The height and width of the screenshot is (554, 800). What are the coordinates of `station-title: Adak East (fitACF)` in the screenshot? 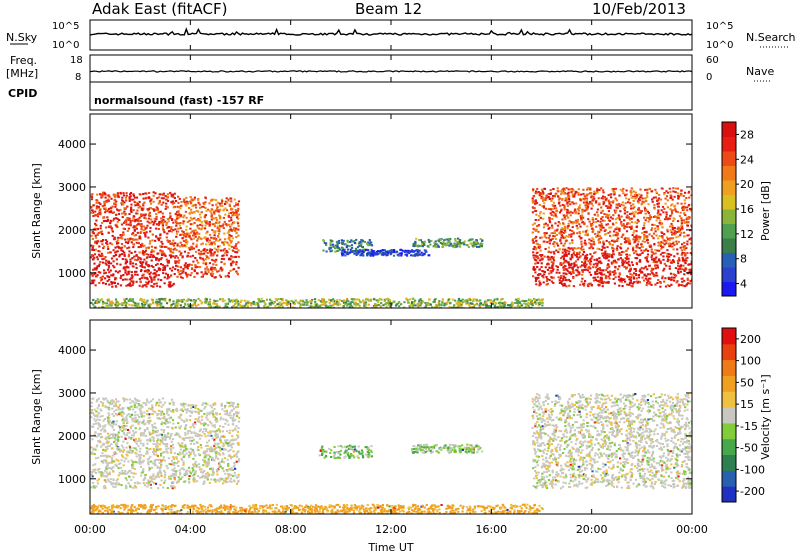 It's located at (159, 9).